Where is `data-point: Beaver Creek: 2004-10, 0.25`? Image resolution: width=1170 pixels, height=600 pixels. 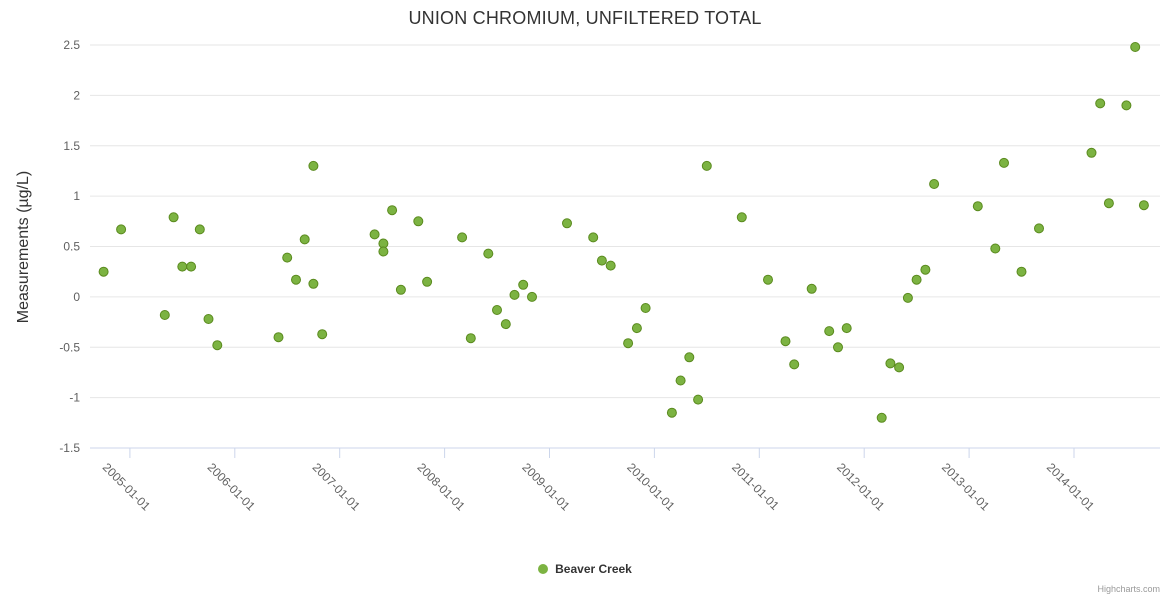
data-point: Beaver Creek: 2004-10, 0.25 is located at coordinates (103, 271).